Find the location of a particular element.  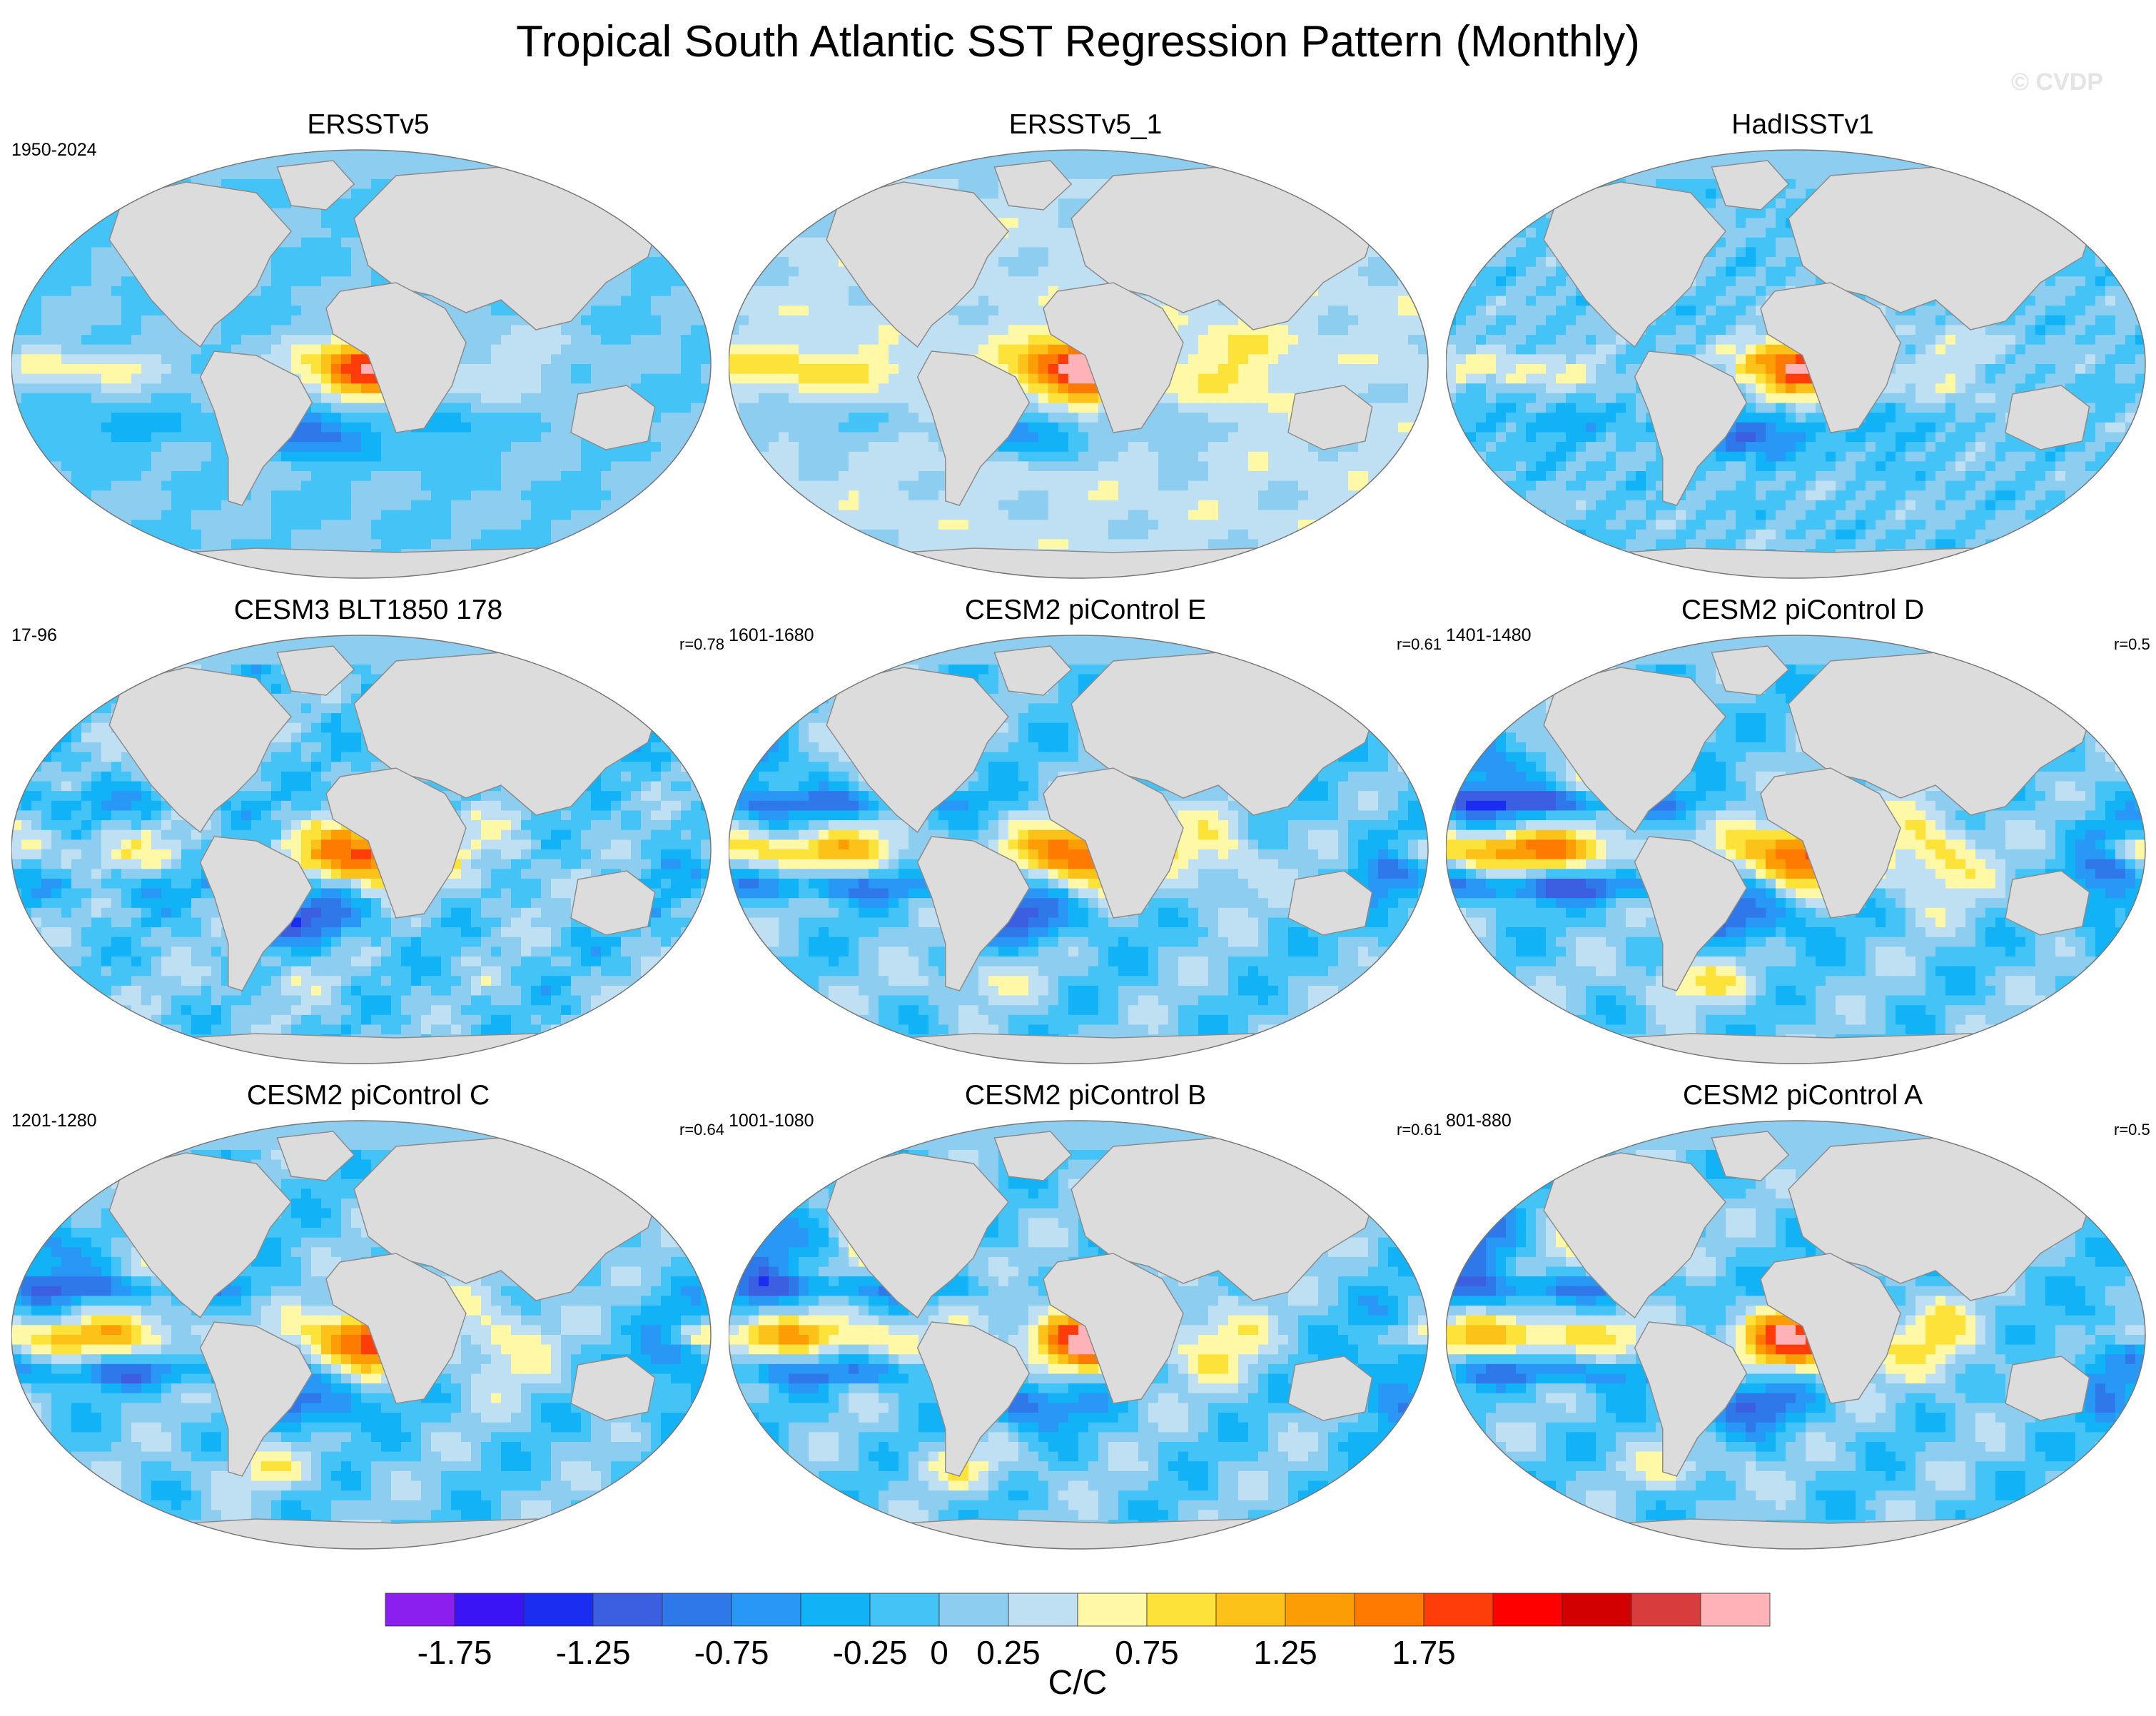

panel-title: ERSSTv5_1 is located at coordinates (1085, 125).